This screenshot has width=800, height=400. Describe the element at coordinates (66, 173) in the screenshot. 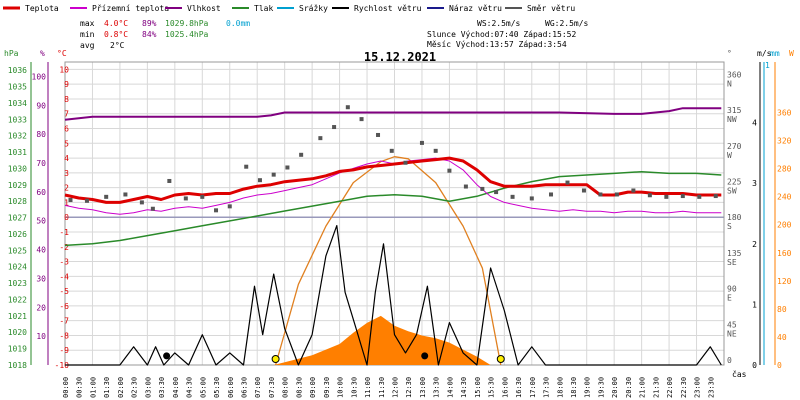

I see `temp-tick-label: 3` at that location.